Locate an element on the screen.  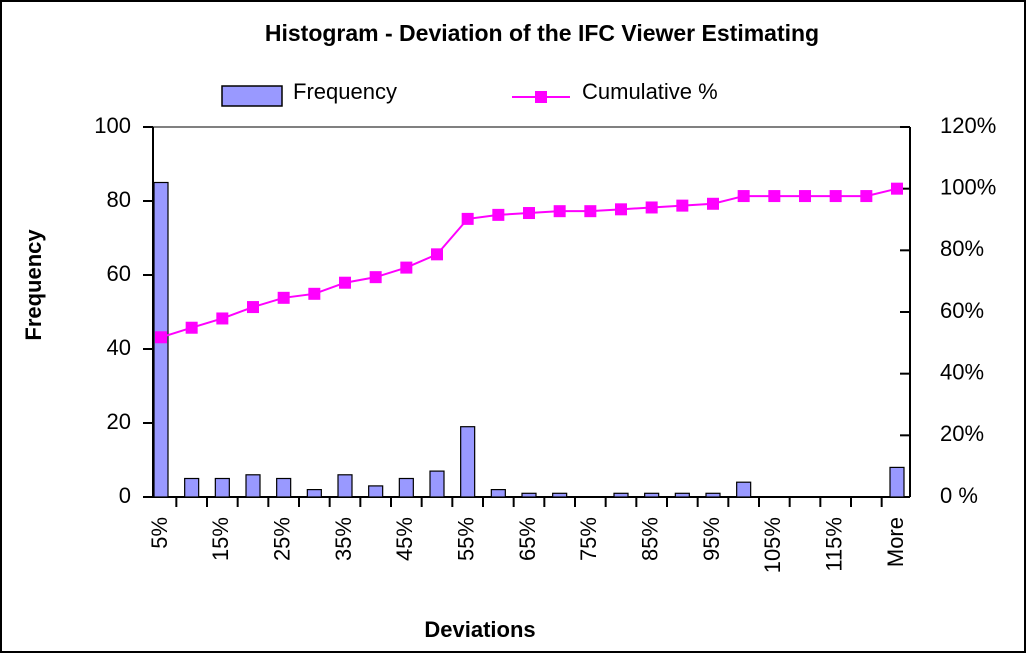
x-tick-label: 15% is located at coordinates (220, 539).